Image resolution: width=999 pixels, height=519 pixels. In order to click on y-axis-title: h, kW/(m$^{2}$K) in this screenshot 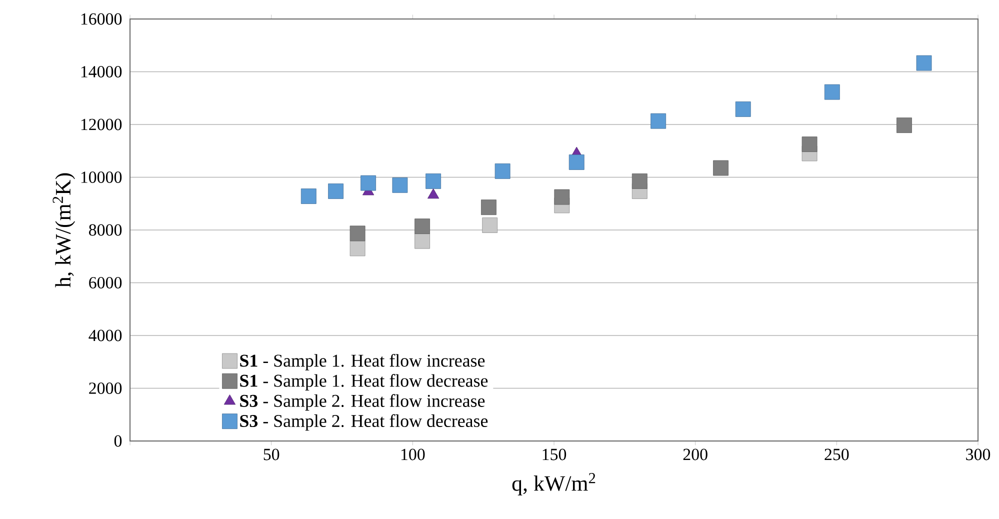, I will do `click(64, 230)`.